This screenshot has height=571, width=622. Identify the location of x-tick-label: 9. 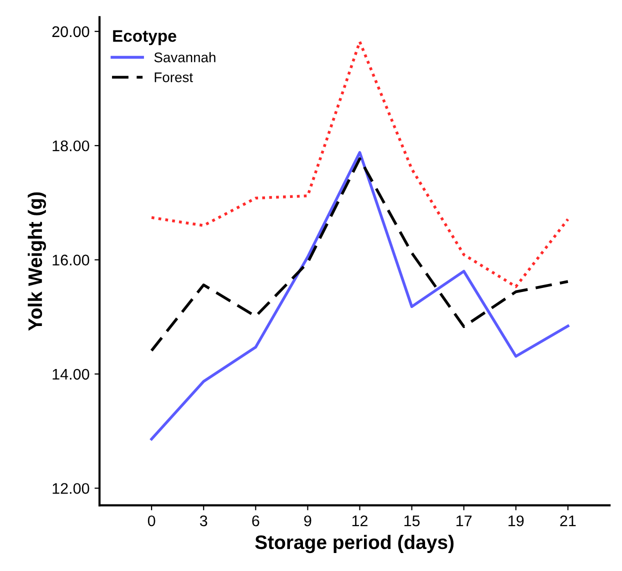
(308, 520).